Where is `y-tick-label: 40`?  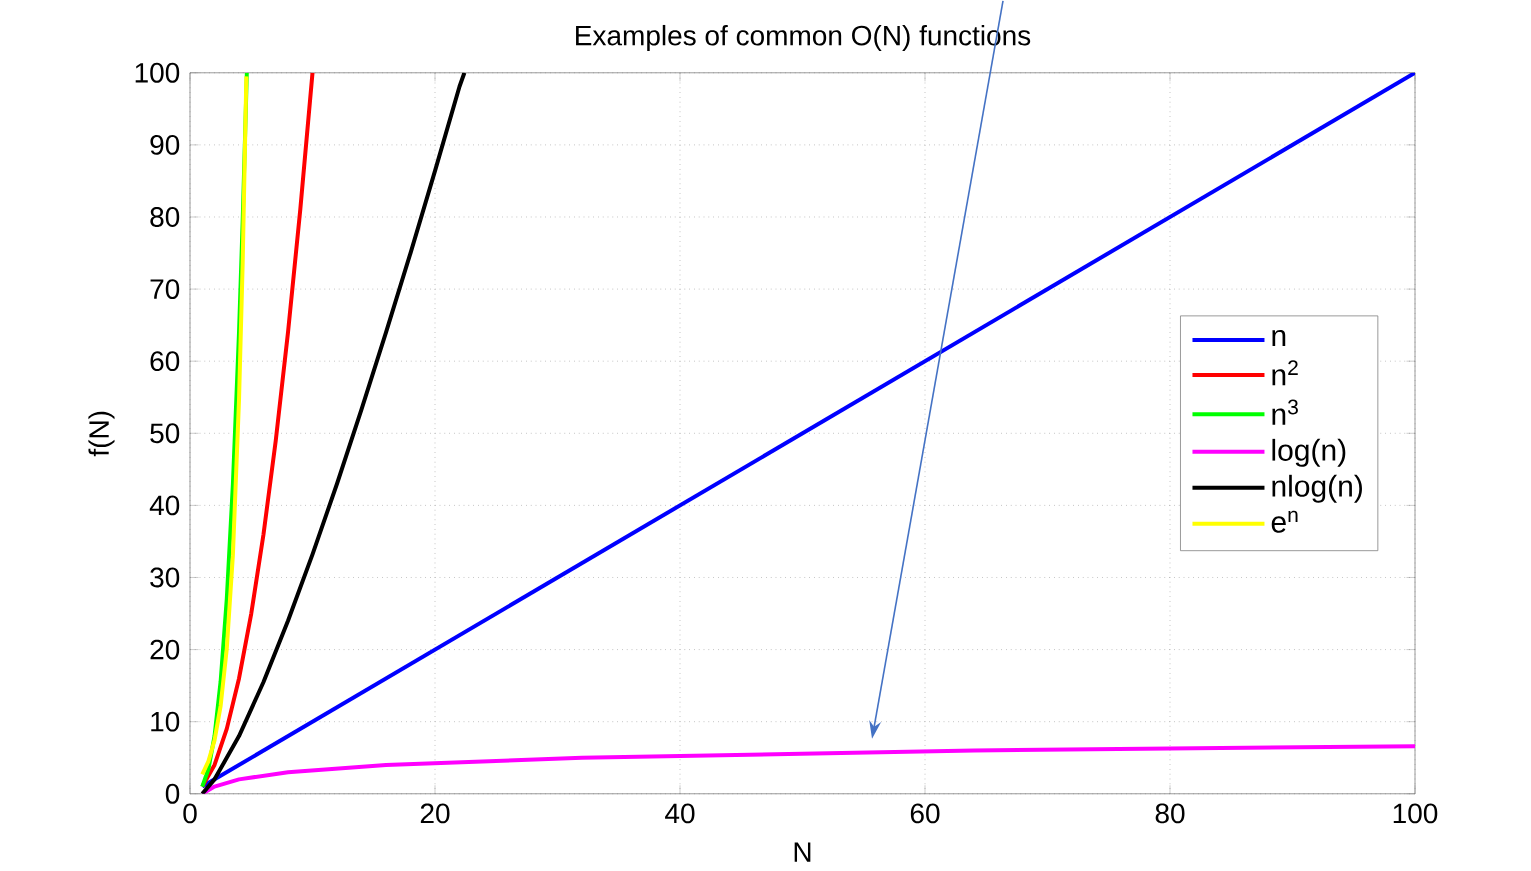
y-tick-label: 40 is located at coordinates (164, 505).